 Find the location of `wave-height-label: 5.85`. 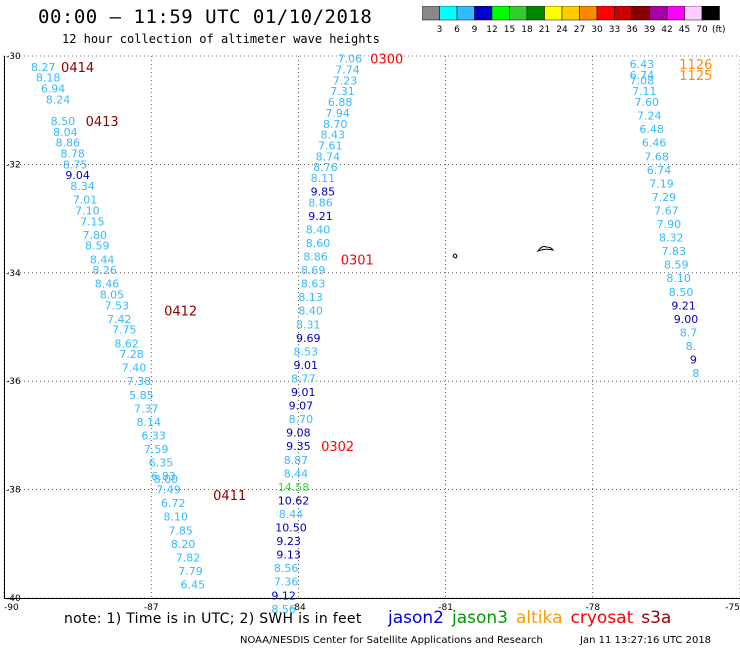

wave-height-label: 5.85 is located at coordinates (141, 395).